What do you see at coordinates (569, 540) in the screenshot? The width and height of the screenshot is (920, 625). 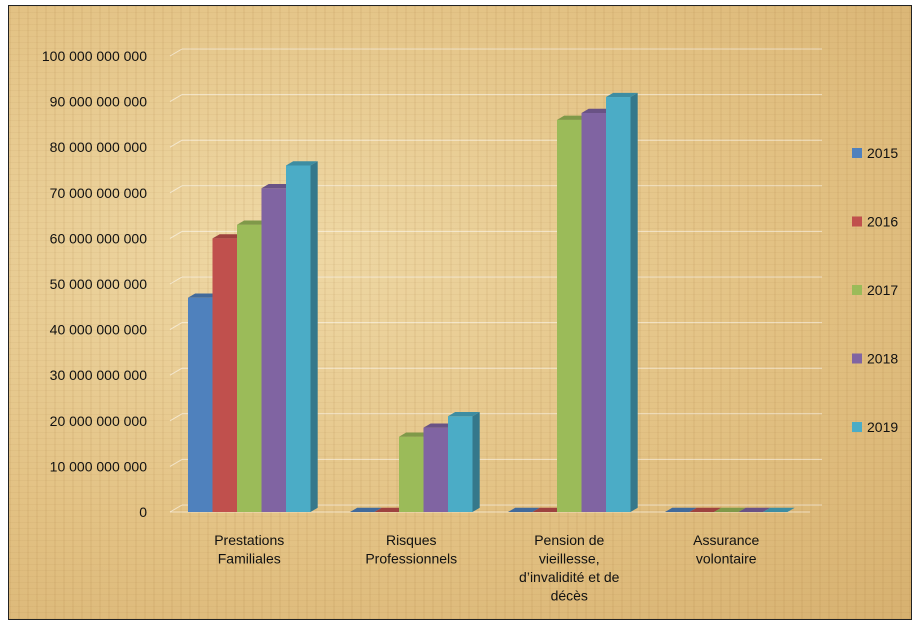 I see `x-tick-label: Pension de` at bounding box center [569, 540].